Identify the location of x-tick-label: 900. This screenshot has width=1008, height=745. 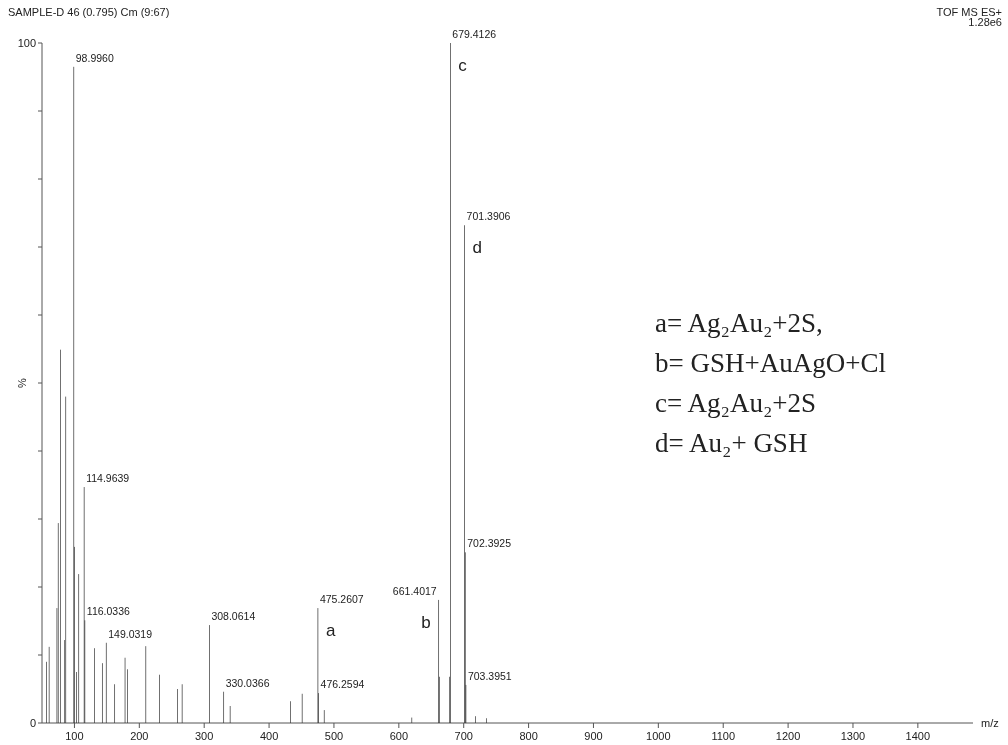
(593, 736).